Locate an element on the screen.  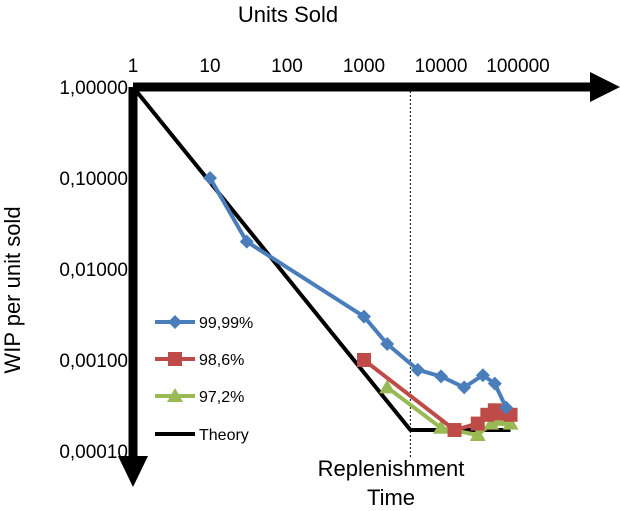
y-tick-label: 0,00100 is located at coordinates (93, 361).